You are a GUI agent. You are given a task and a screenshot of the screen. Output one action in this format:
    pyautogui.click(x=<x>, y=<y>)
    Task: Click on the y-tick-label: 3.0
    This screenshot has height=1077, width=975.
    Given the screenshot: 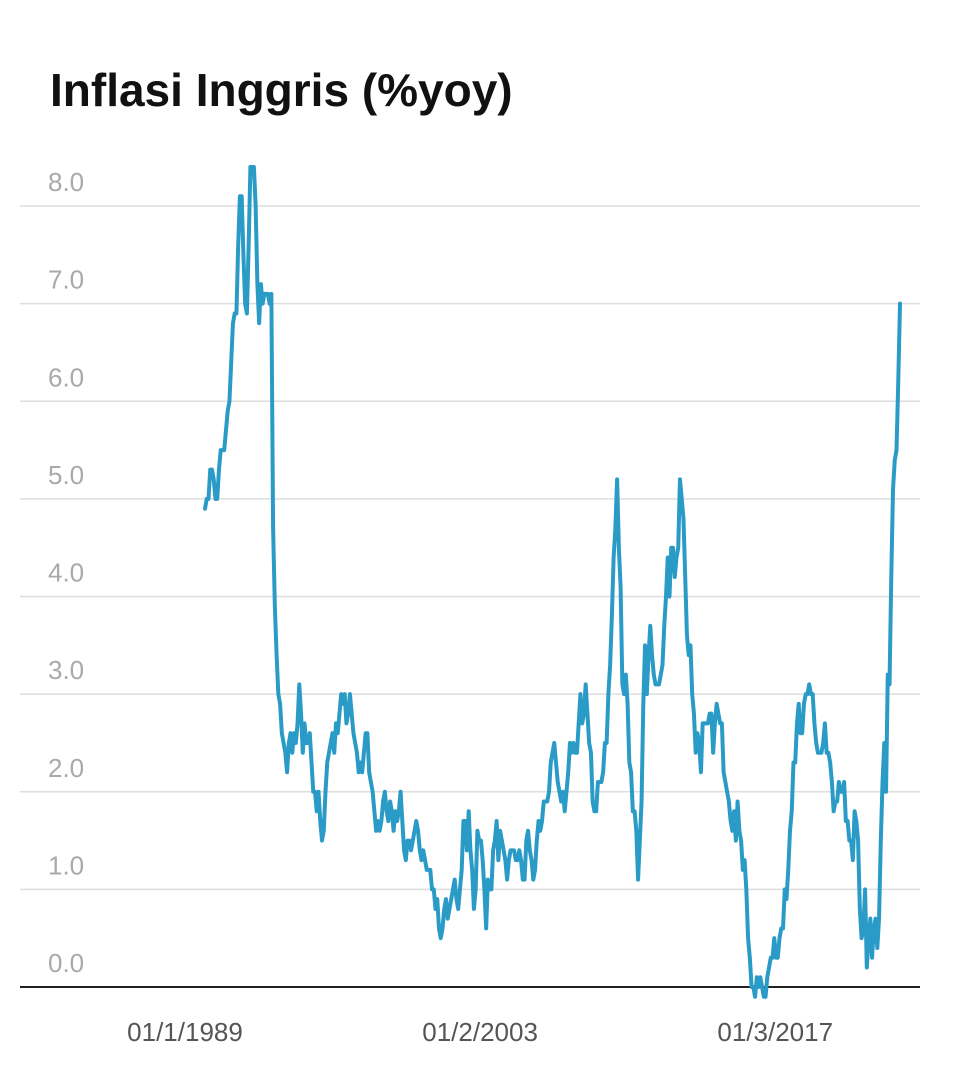 What is the action you would take?
    pyautogui.click(x=66, y=670)
    